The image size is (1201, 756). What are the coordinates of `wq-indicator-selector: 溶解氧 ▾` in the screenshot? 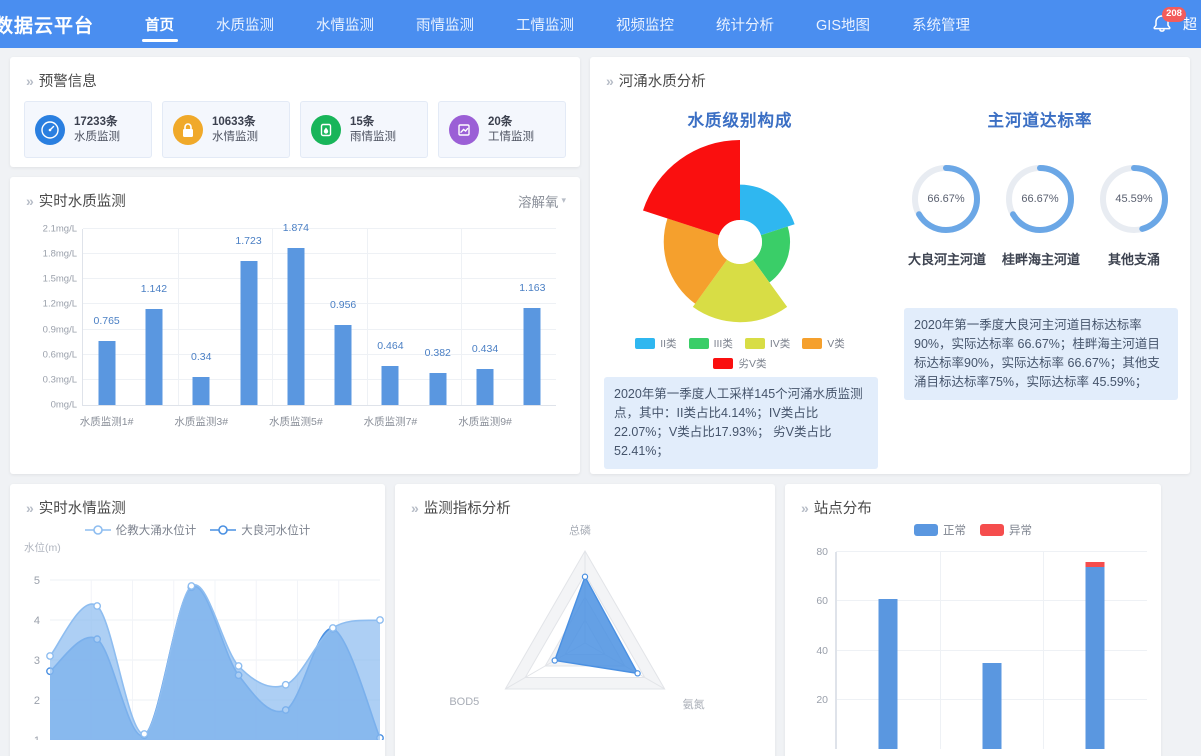 It's located at (542, 201).